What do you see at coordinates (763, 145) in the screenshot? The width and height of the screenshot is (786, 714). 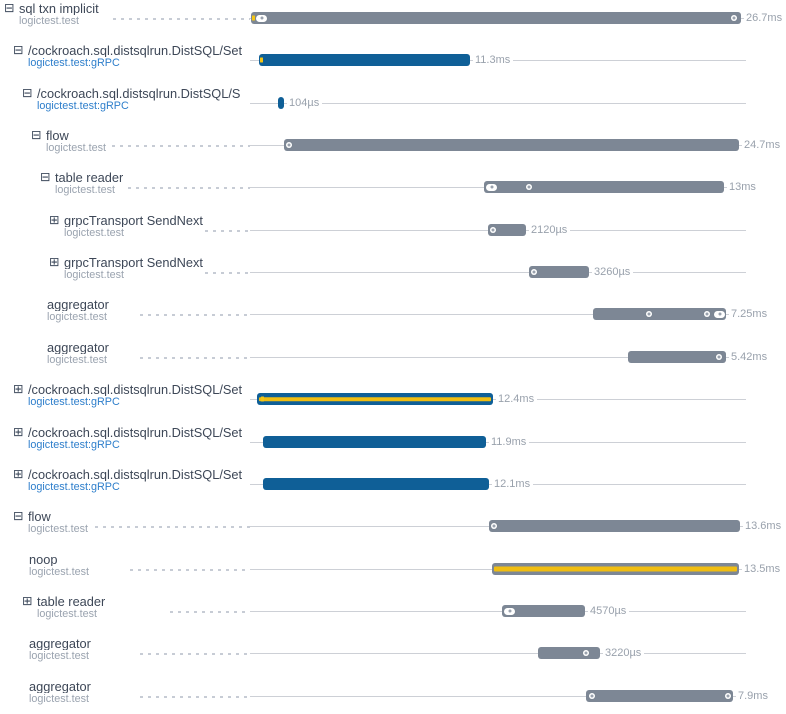 I see `span-duration-label: 24.7ms` at bounding box center [763, 145].